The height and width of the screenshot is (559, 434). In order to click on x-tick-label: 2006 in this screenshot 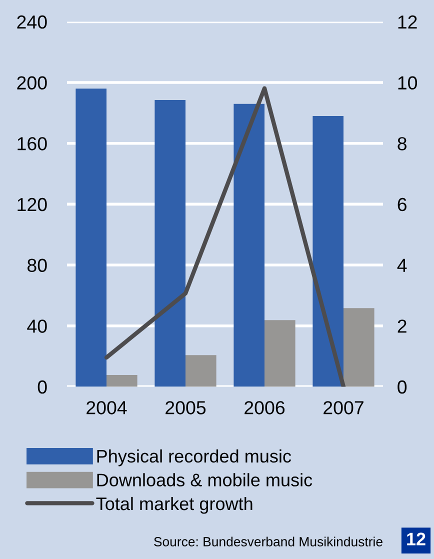, I will do `click(264, 407)`.